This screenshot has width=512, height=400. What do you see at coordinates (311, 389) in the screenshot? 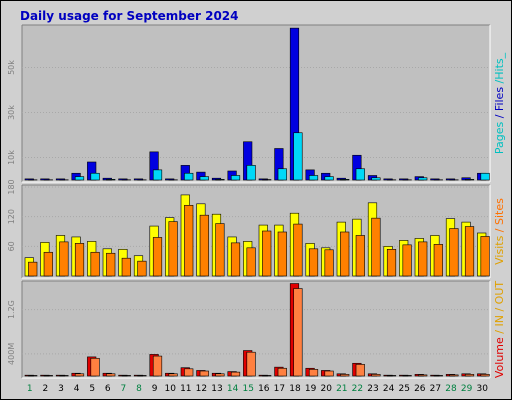
I see `x-tick-label: 19` at bounding box center [311, 389].